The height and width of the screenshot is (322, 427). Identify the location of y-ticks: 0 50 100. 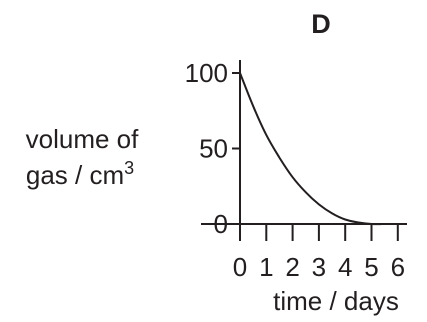
(213, 148).